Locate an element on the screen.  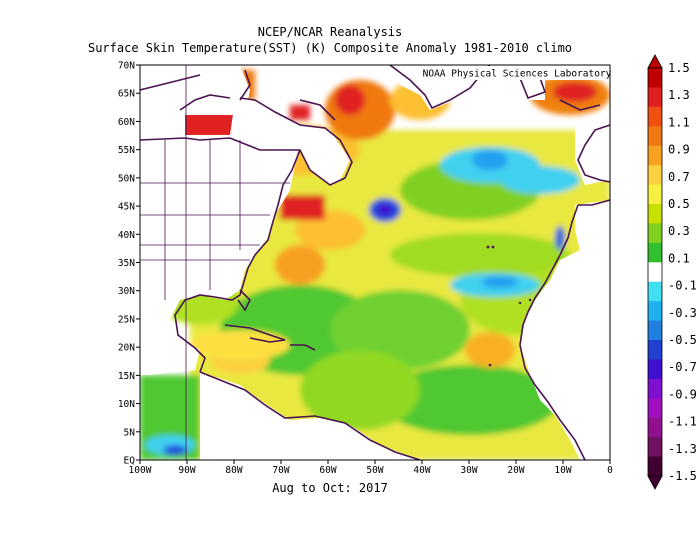
colorbar-label: 0.5 is located at coordinates (679, 204).